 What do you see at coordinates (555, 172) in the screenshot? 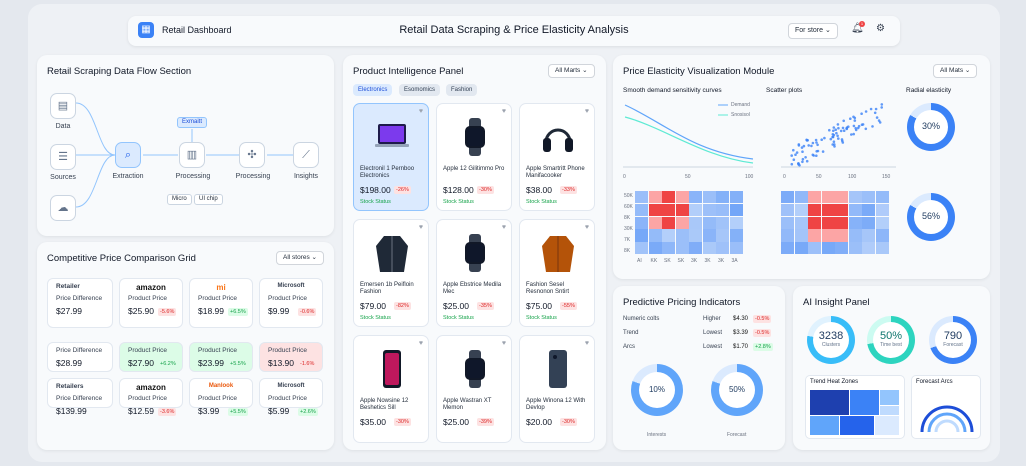
I see `product-name: Apple Smartritt Phone Manifacooker` at bounding box center [555, 172].